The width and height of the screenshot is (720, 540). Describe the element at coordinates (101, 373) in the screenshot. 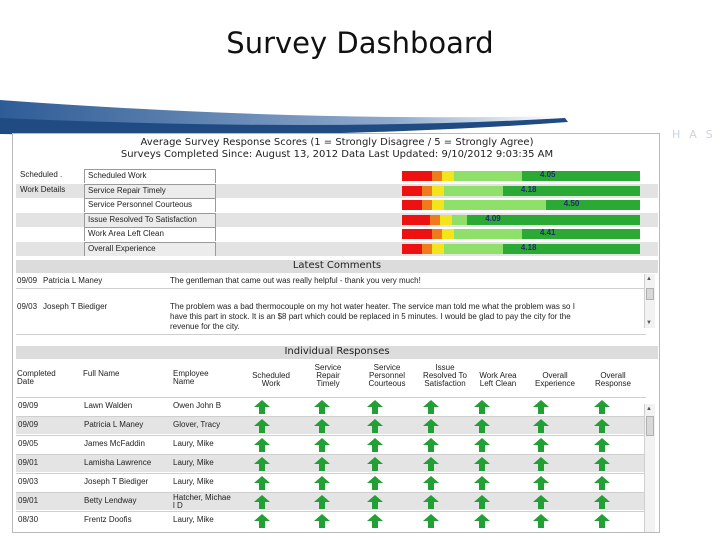

I see `column-header-line: Full Name` at that location.